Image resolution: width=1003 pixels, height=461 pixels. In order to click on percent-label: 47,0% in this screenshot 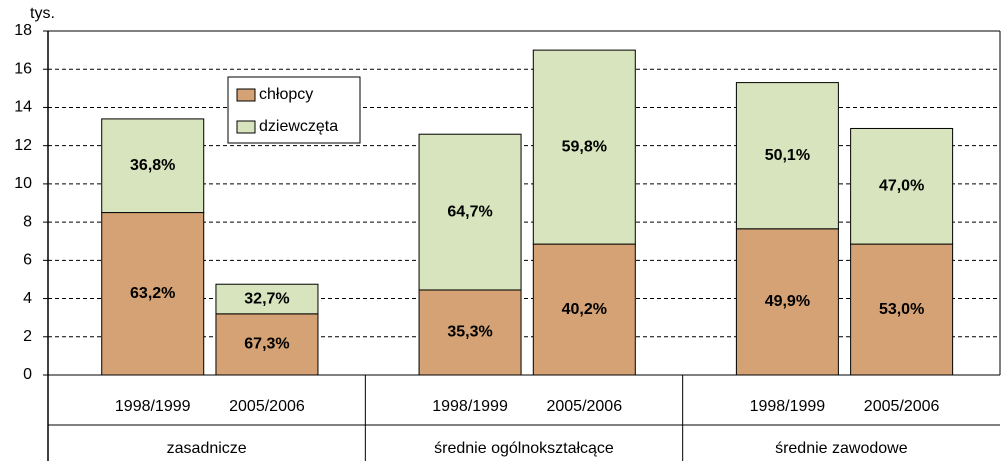, I will do `click(901, 185)`.